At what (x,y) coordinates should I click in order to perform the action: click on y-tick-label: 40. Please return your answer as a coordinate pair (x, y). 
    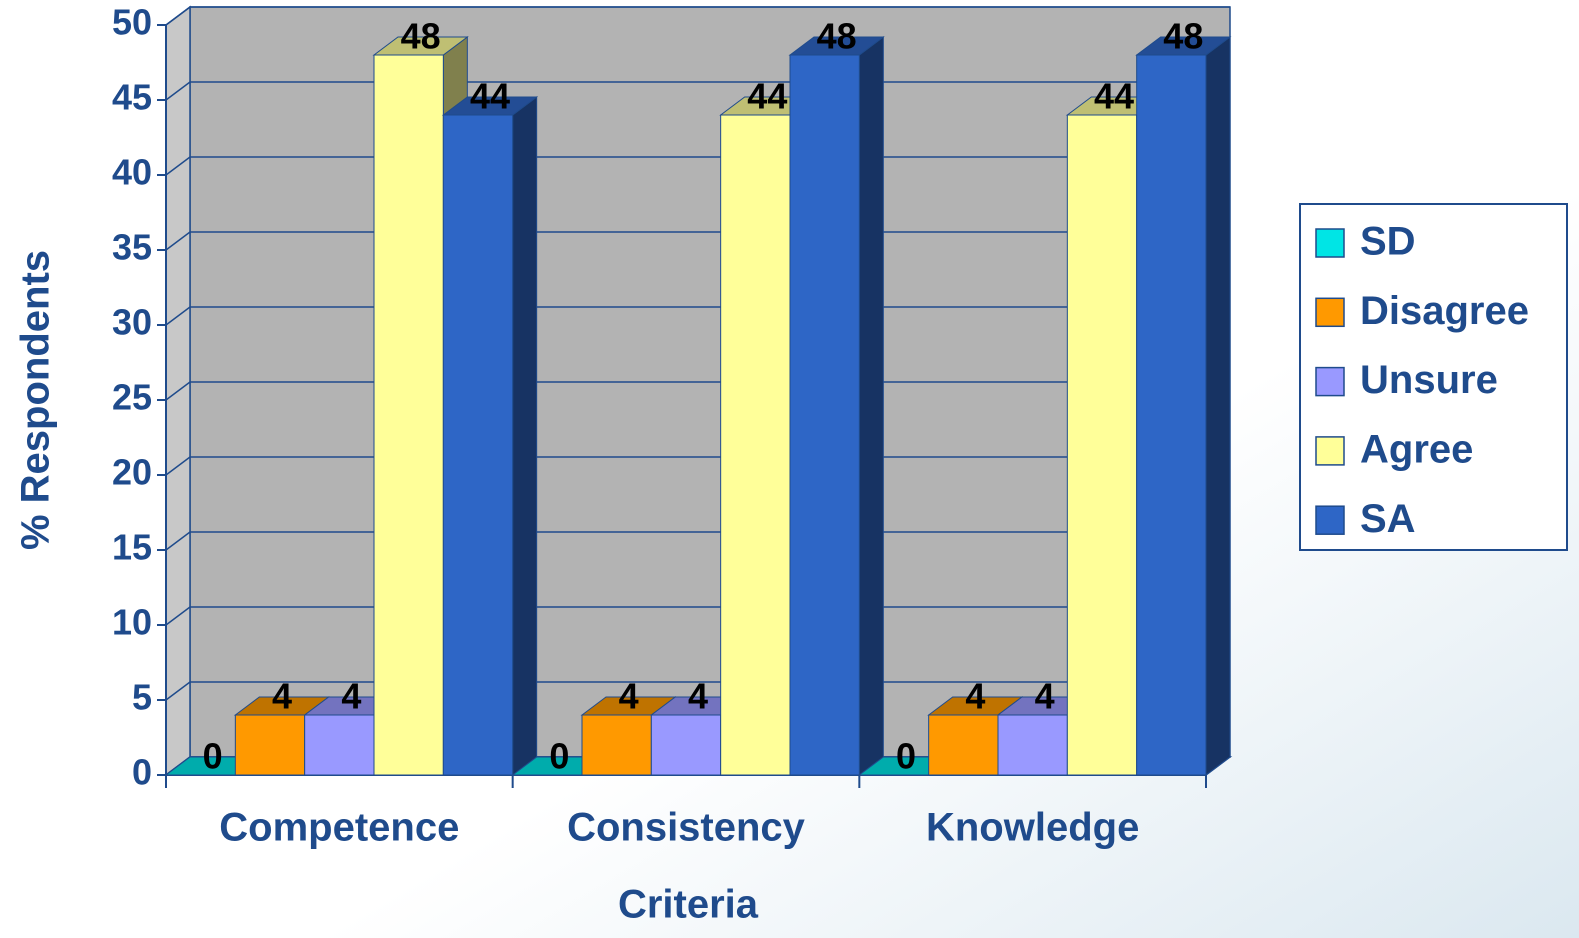
    Looking at the image, I should click on (132, 172).